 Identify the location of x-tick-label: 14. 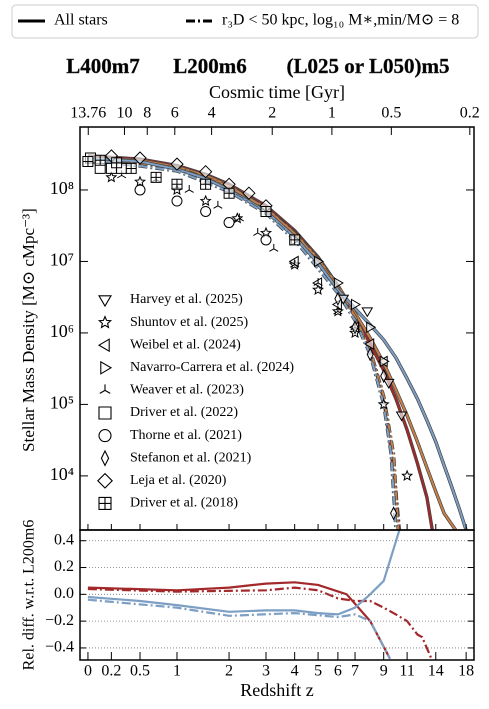
(436, 671).